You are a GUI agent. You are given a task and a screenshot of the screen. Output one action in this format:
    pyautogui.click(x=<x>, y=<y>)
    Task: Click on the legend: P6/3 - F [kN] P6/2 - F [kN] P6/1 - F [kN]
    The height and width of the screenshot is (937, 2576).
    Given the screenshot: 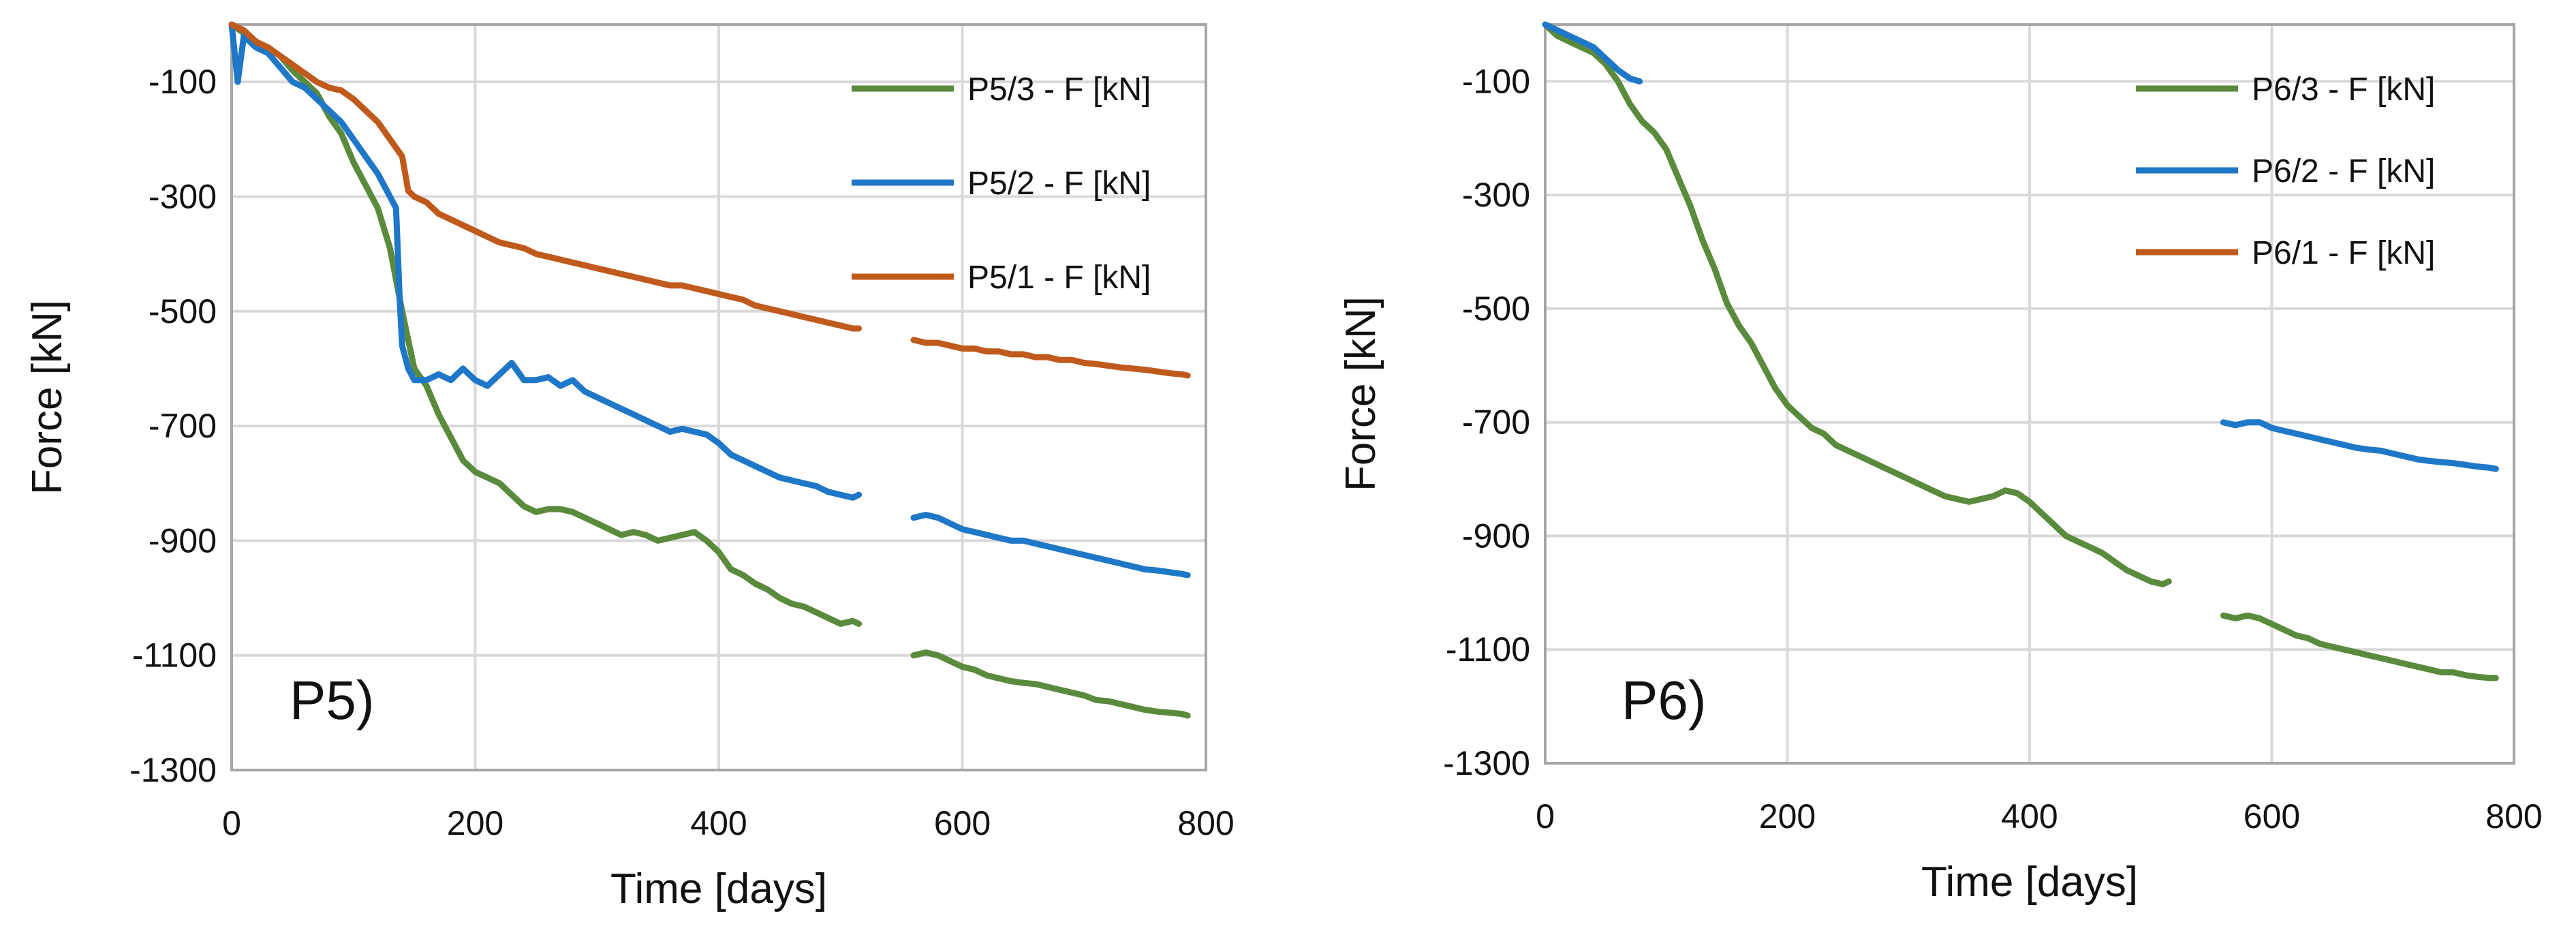 What is the action you would take?
    pyautogui.click(x=2285, y=171)
    